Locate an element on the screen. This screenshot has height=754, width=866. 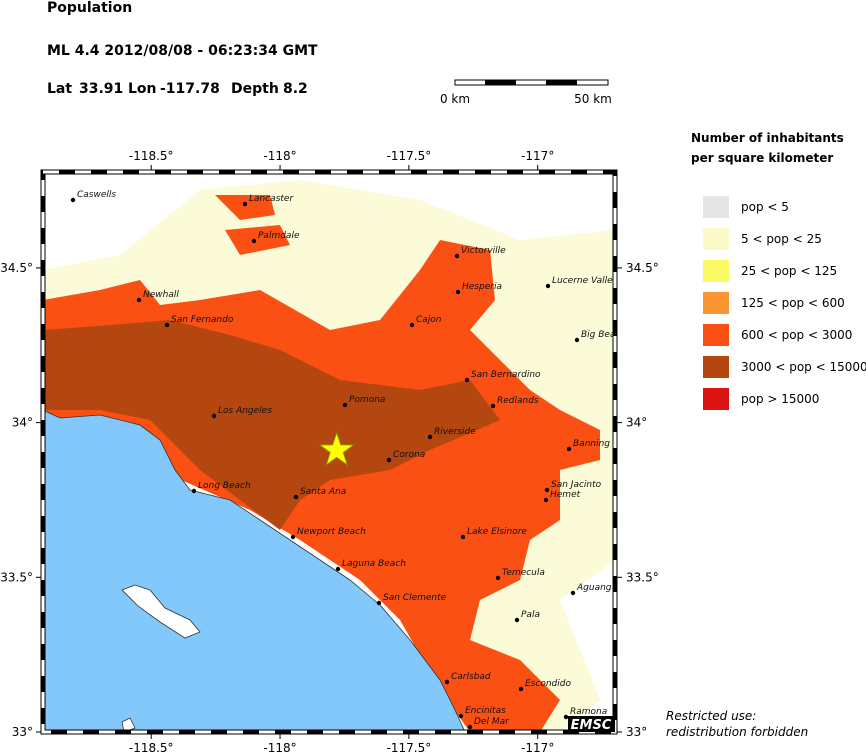
lon-value: -117.78 is located at coordinates (190, 89).